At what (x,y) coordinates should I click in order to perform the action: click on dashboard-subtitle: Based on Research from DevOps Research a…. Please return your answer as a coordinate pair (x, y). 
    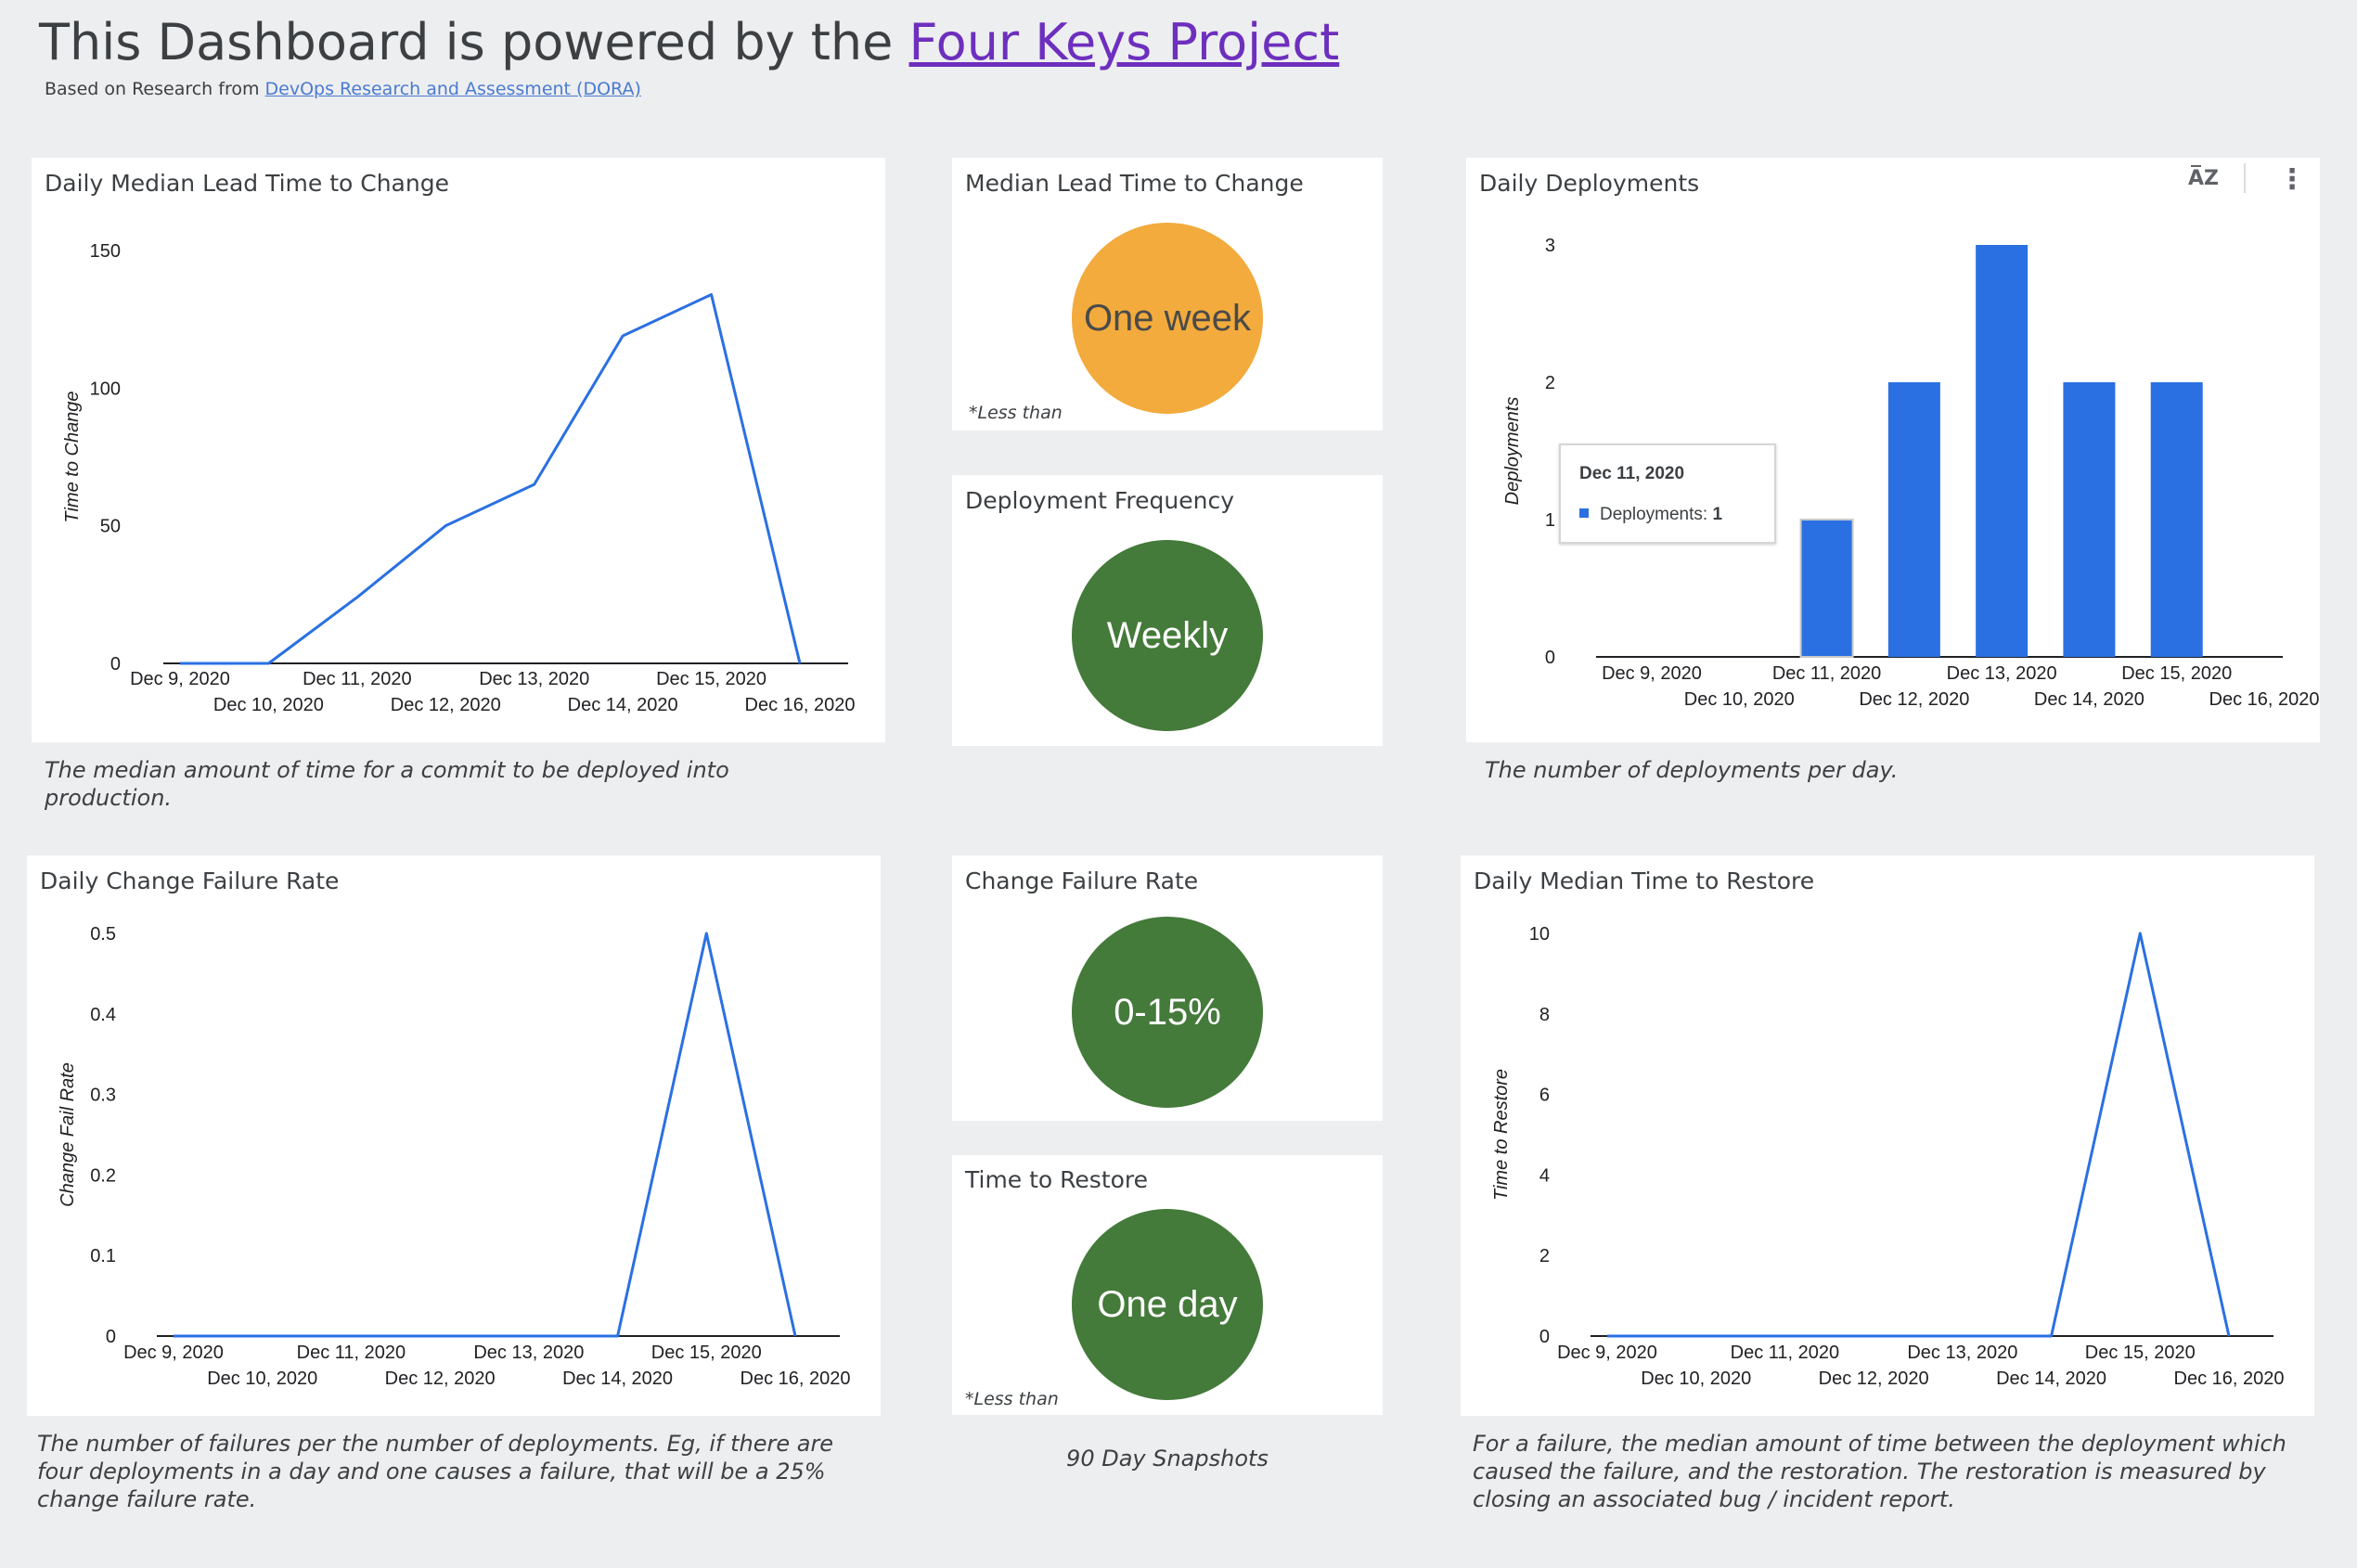
    Looking at the image, I should click on (343, 89).